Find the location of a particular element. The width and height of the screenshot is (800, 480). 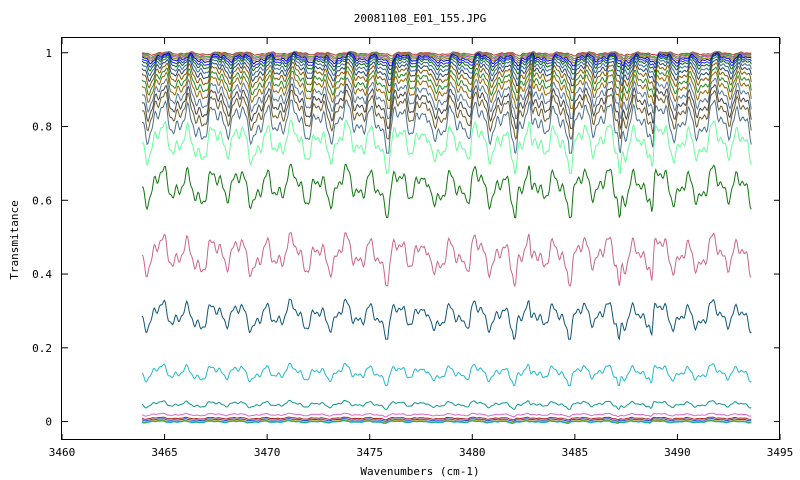

y-tick-label: 0.6 is located at coordinates (42, 200).